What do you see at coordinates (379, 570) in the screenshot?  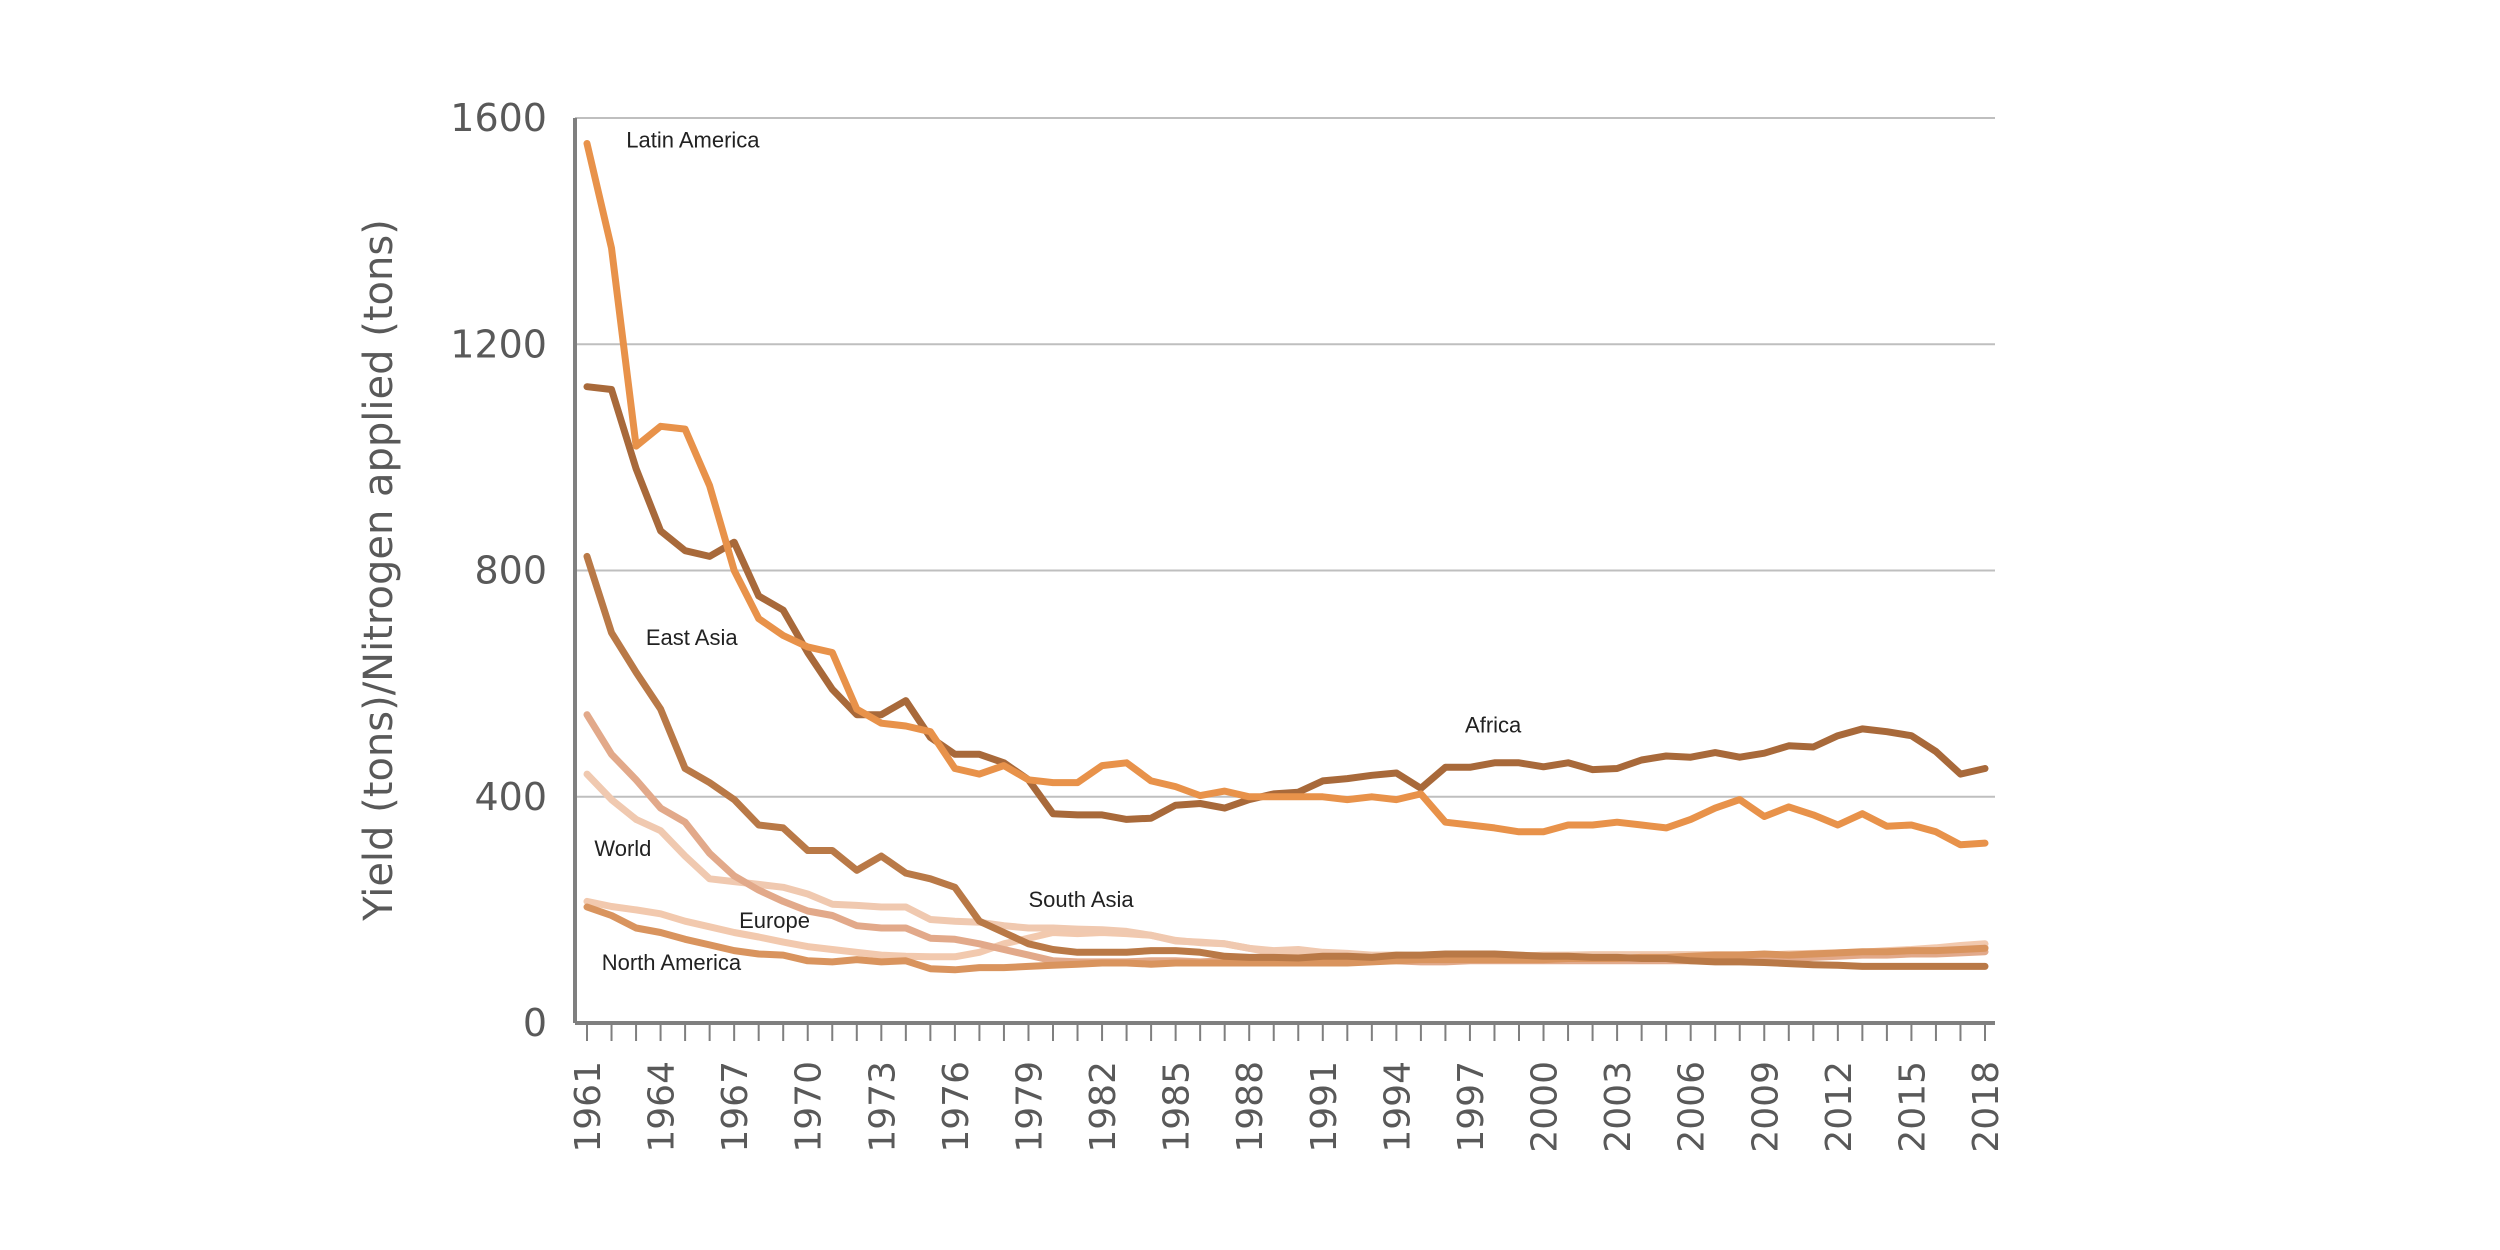 I see `y-axis-label: Yield (tons)/Nitrogen applied (tons)` at bounding box center [379, 570].